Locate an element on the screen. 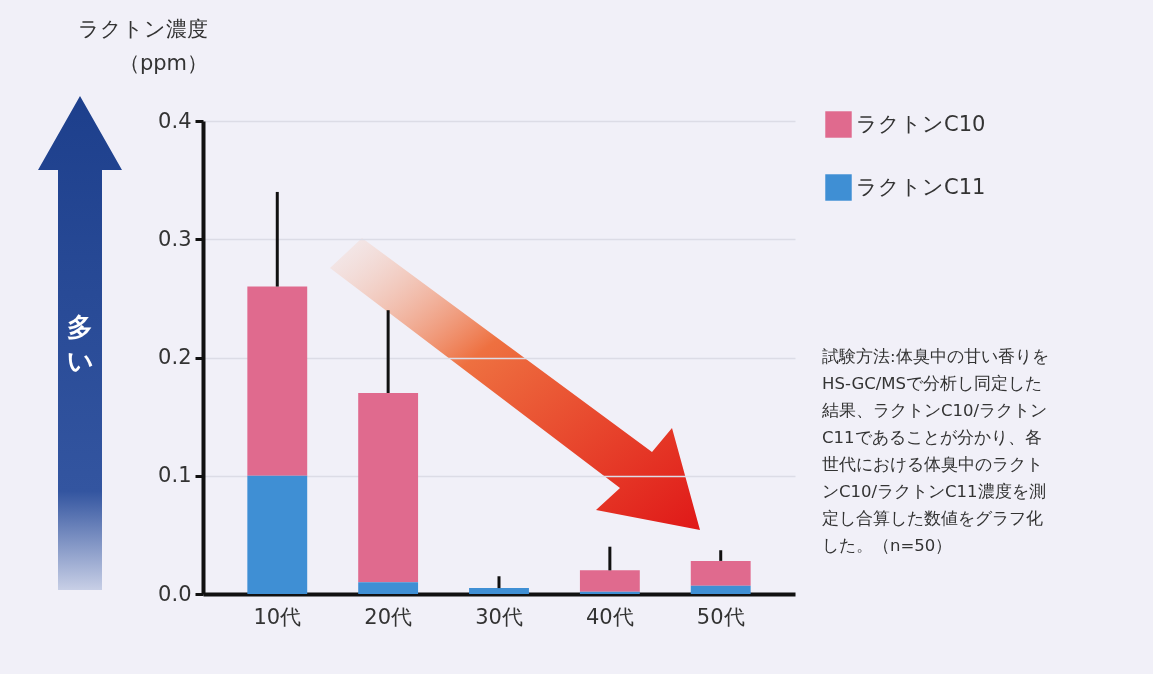 The width and height of the screenshot is (1153, 674). legend-label: ラクトンC11 is located at coordinates (921, 186).